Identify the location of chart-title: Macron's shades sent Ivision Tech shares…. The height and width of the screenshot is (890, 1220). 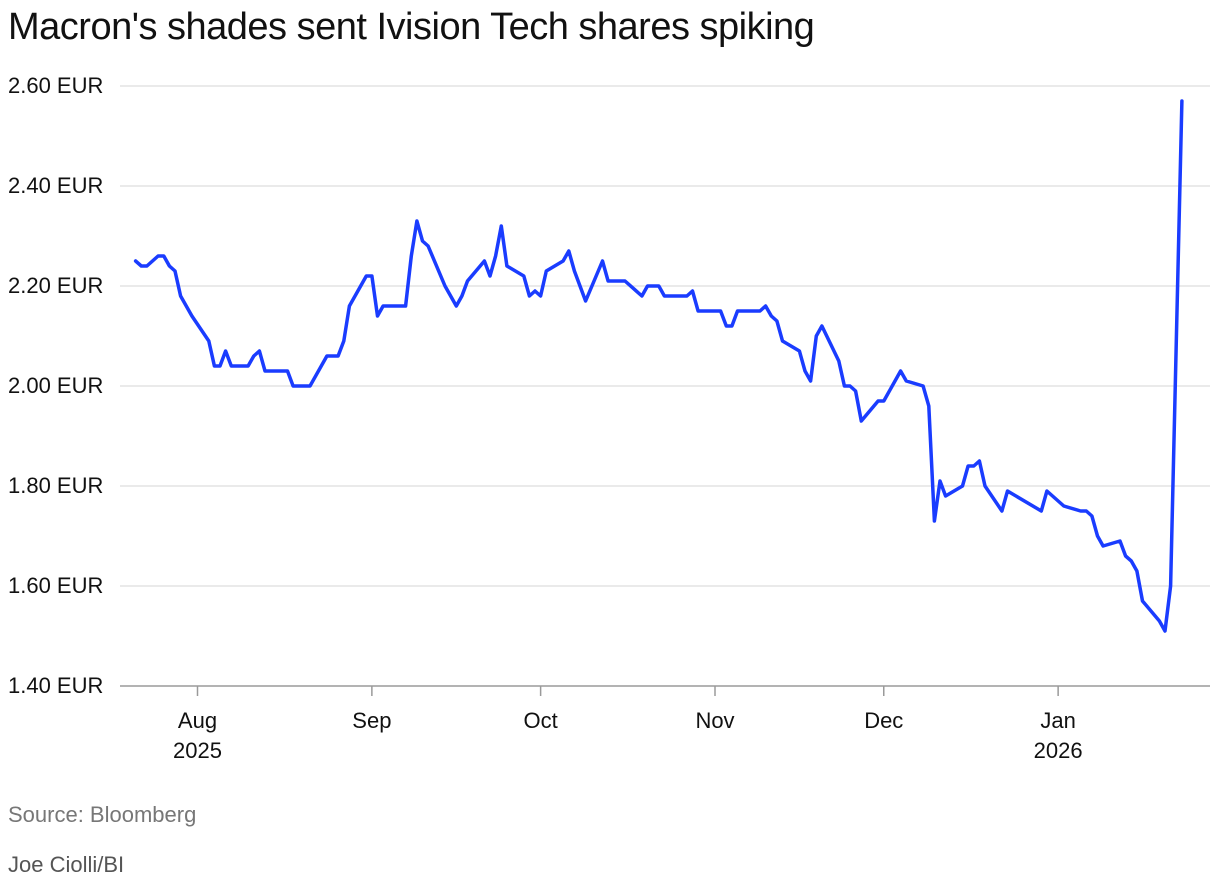
(411, 27).